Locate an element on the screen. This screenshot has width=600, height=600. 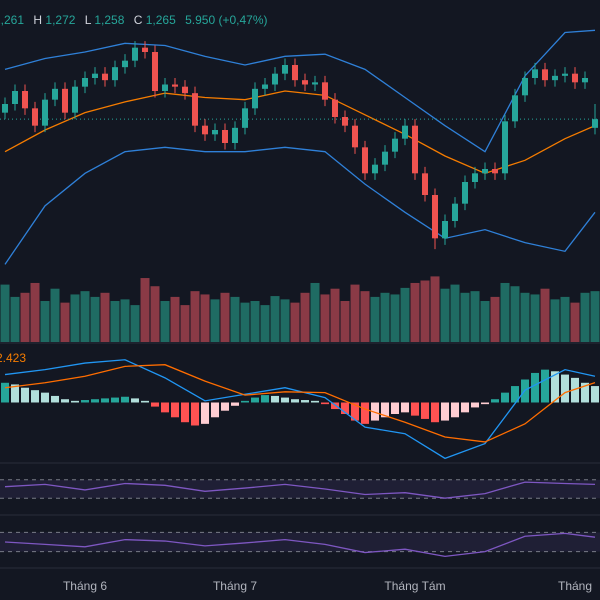
legend-key: C is located at coordinates (138, 20).